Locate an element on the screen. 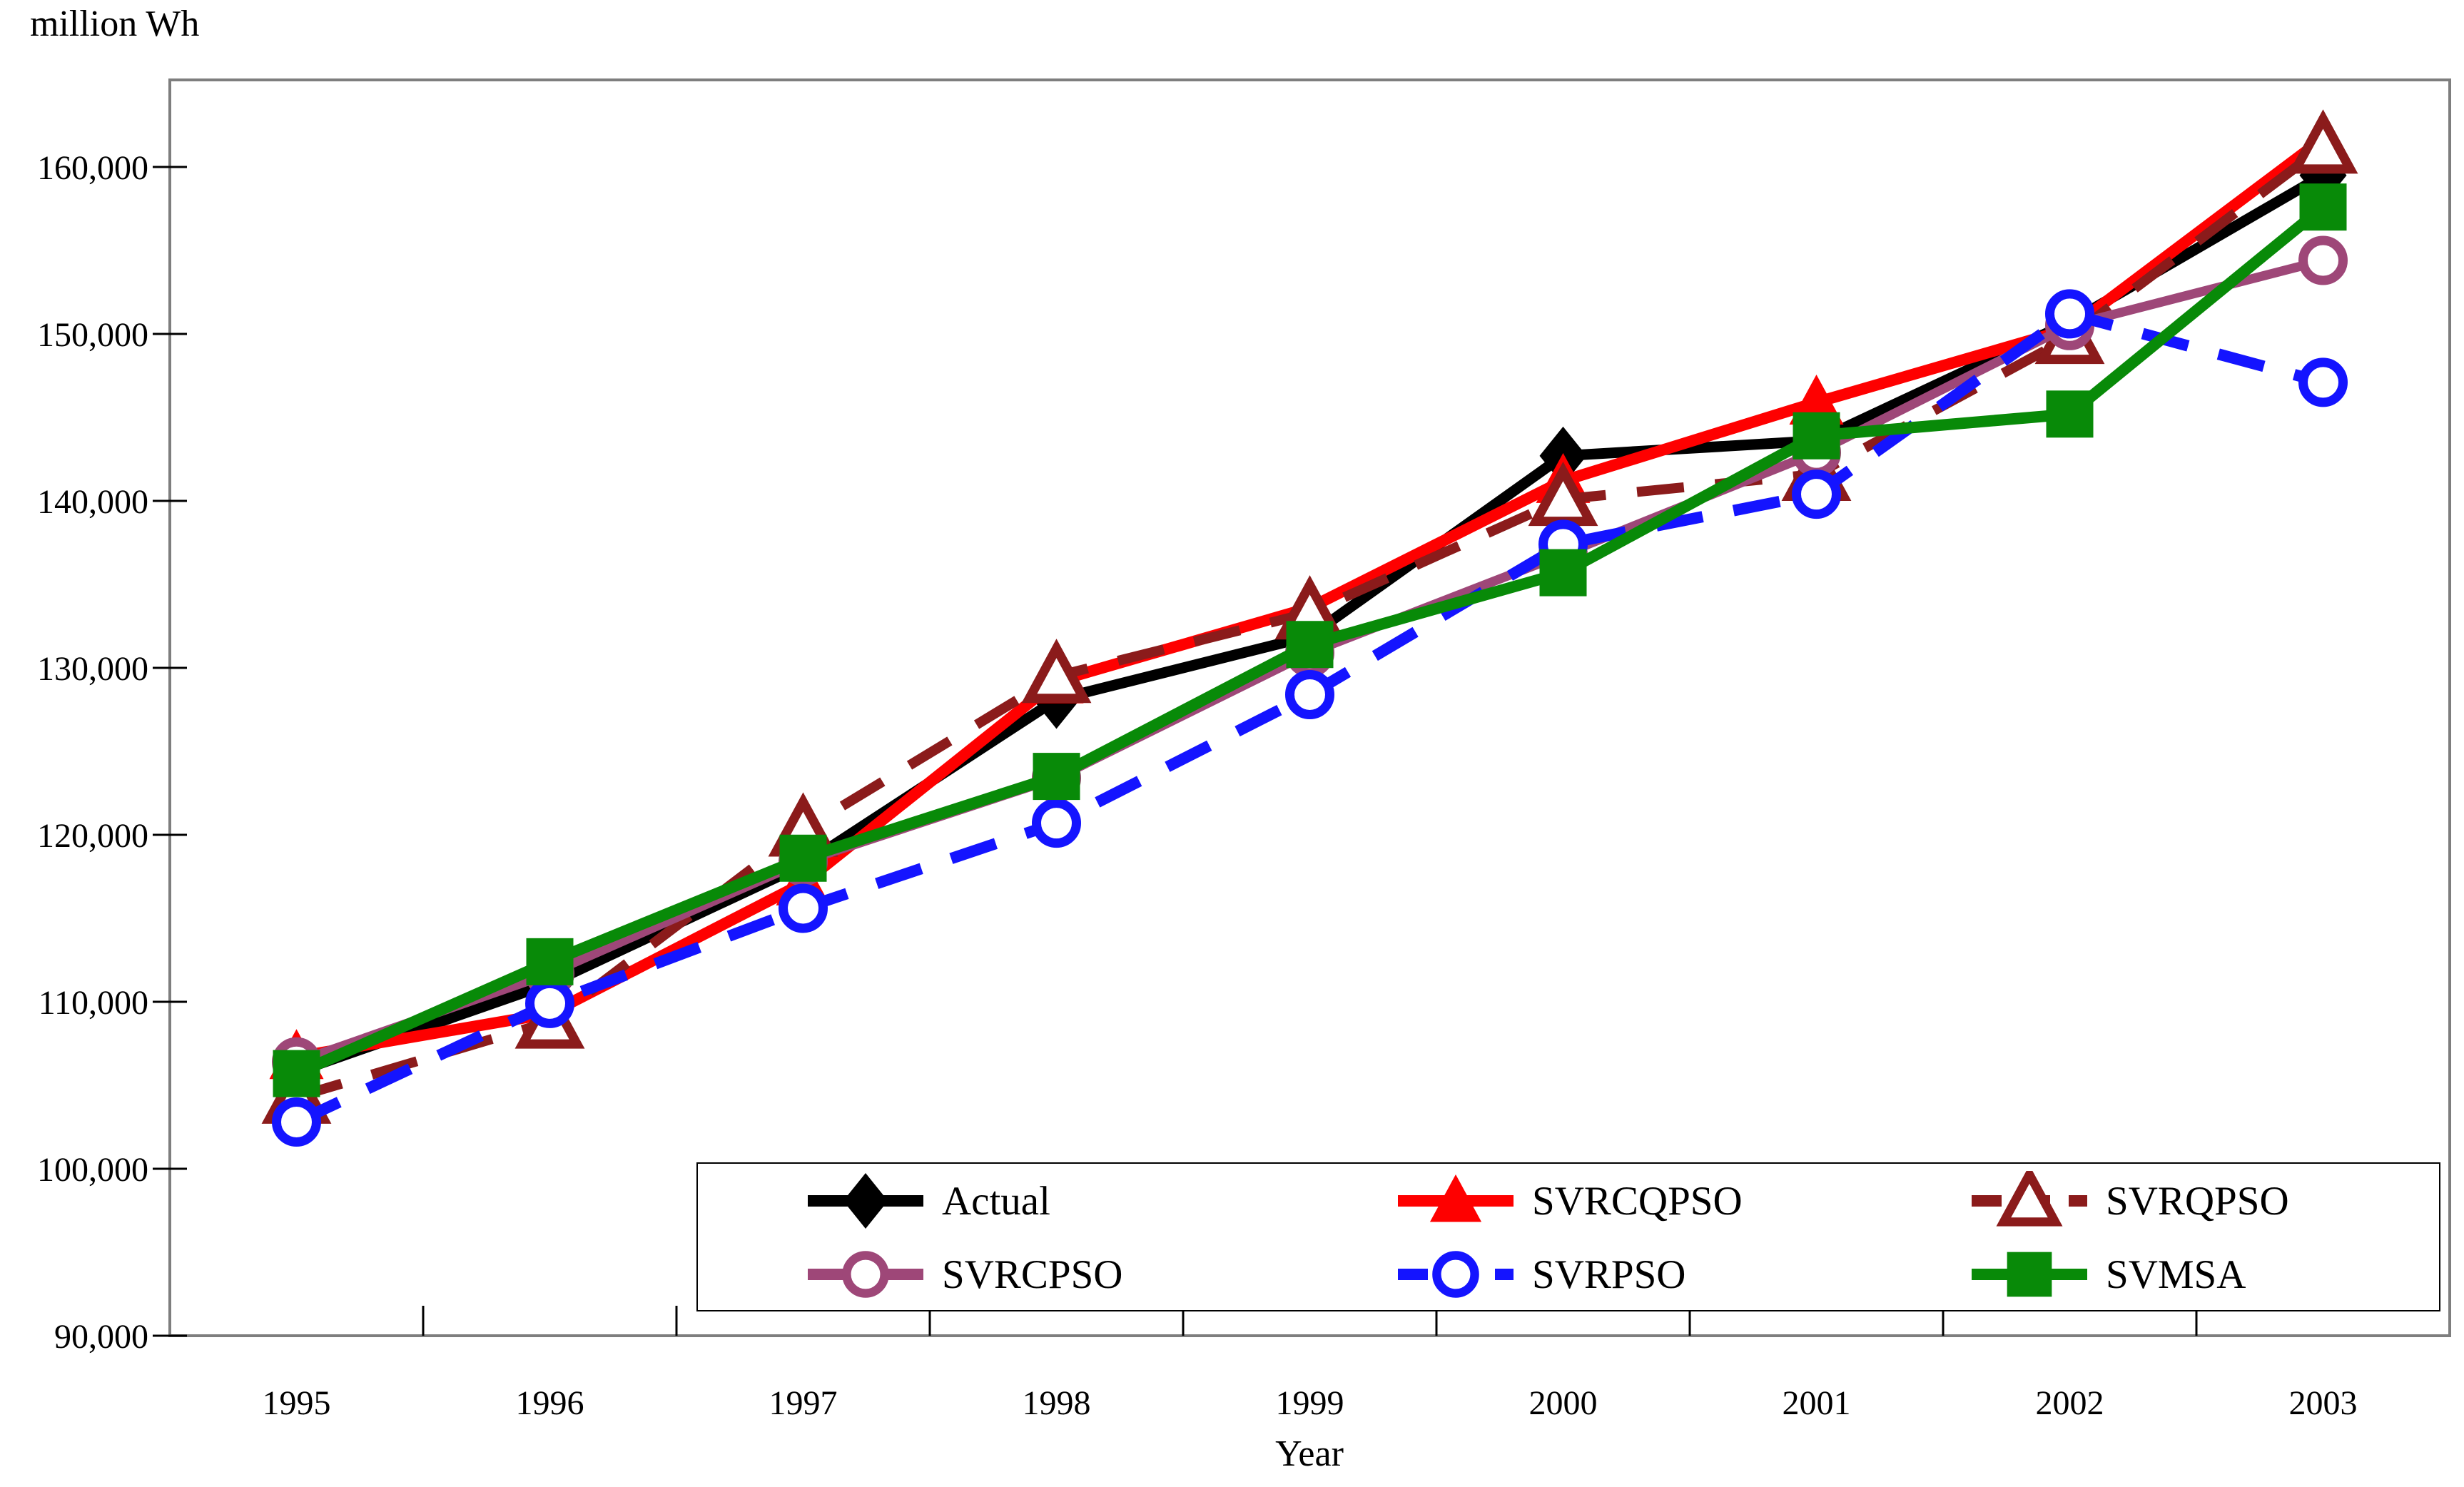  x-tick-label: 2003 is located at coordinates (2323, 1403).